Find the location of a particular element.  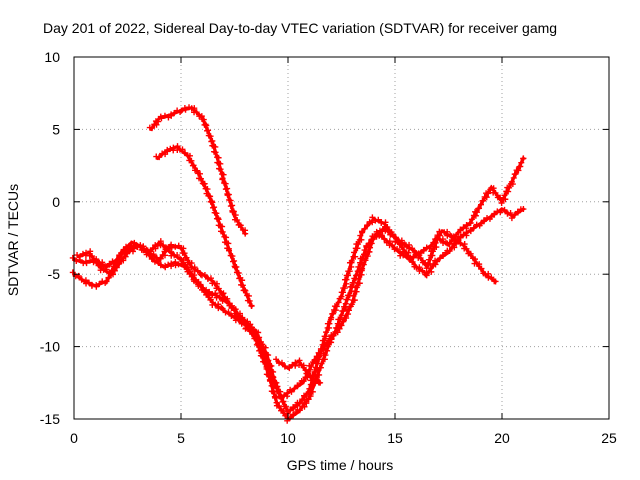

y-tick-label: -10 is located at coordinates (50, 347).